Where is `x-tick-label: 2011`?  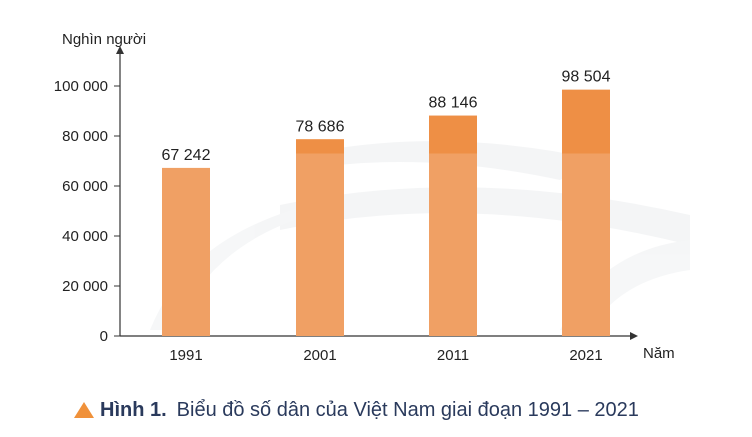
x-tick-label: 2011 is located at coordinates (453, 355).